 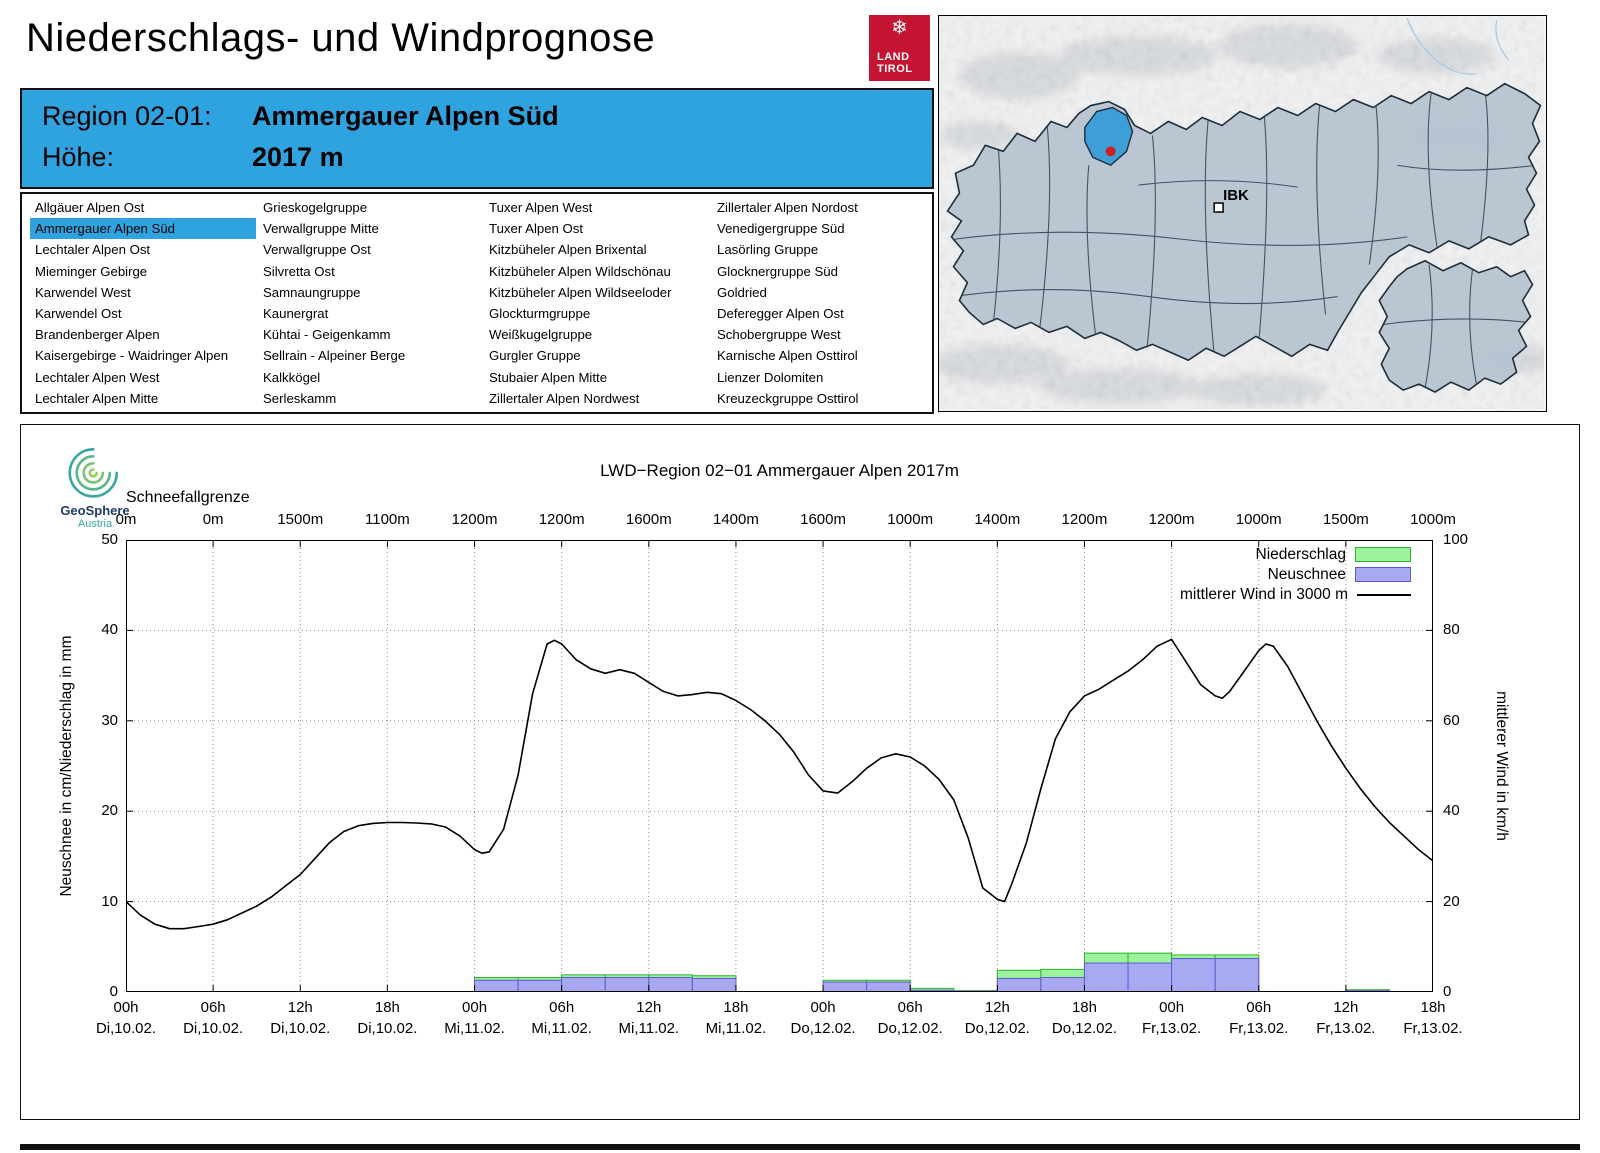 What do you see at coordinates (296, 313) in the screenshot?
I see `region-item: Kaunergrat` at bounding box center [296, 313].